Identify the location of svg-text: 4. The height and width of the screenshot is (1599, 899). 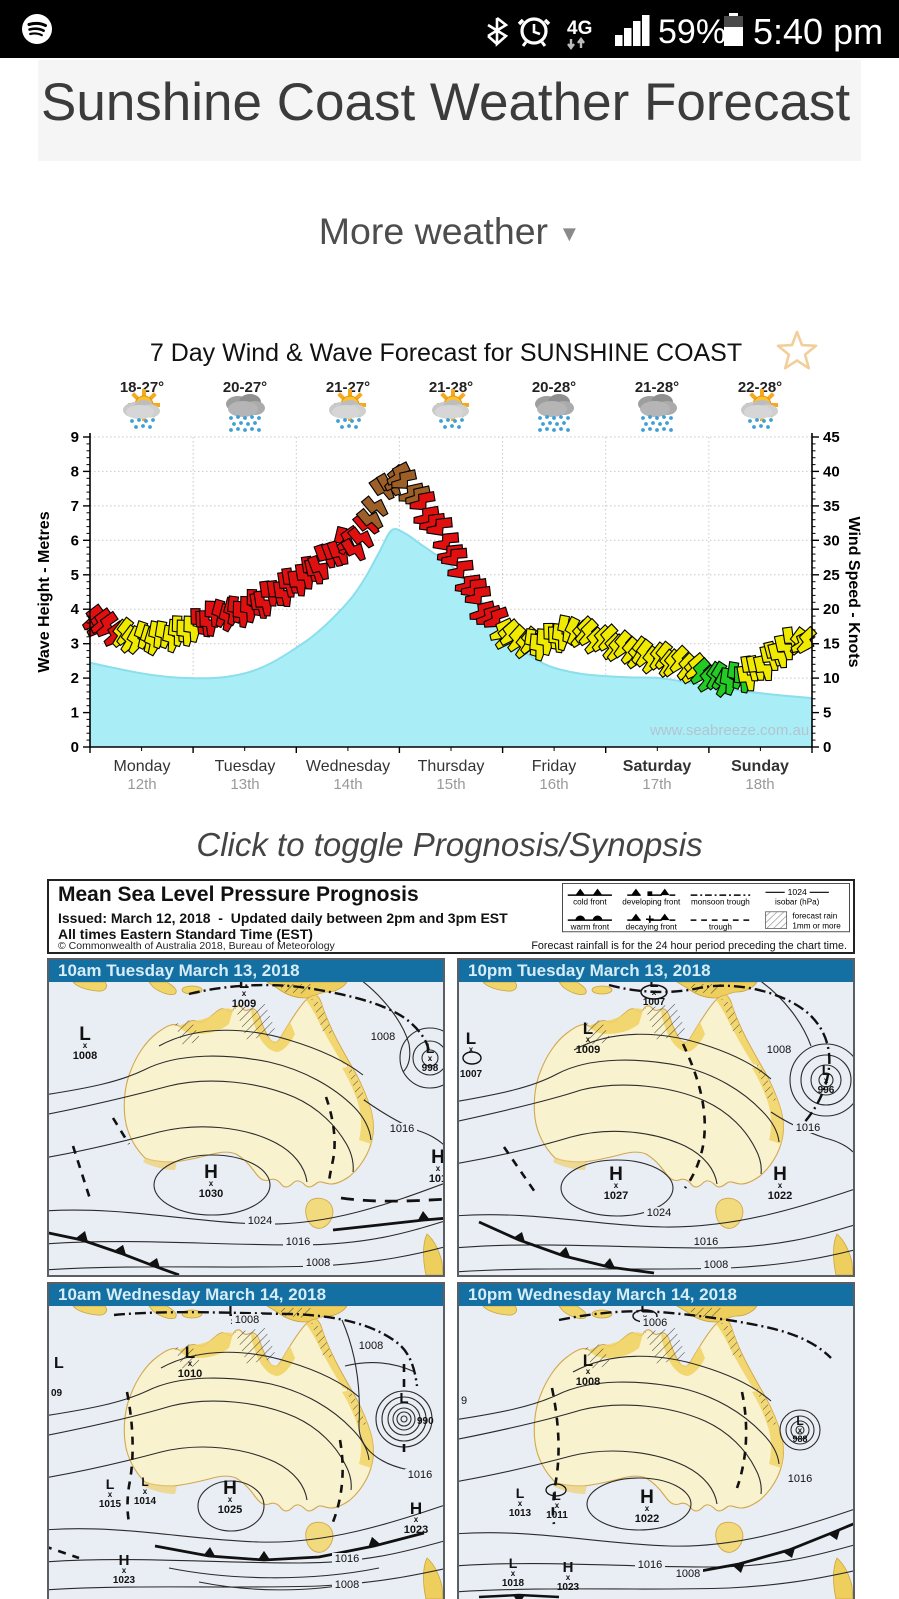
(75, 609).